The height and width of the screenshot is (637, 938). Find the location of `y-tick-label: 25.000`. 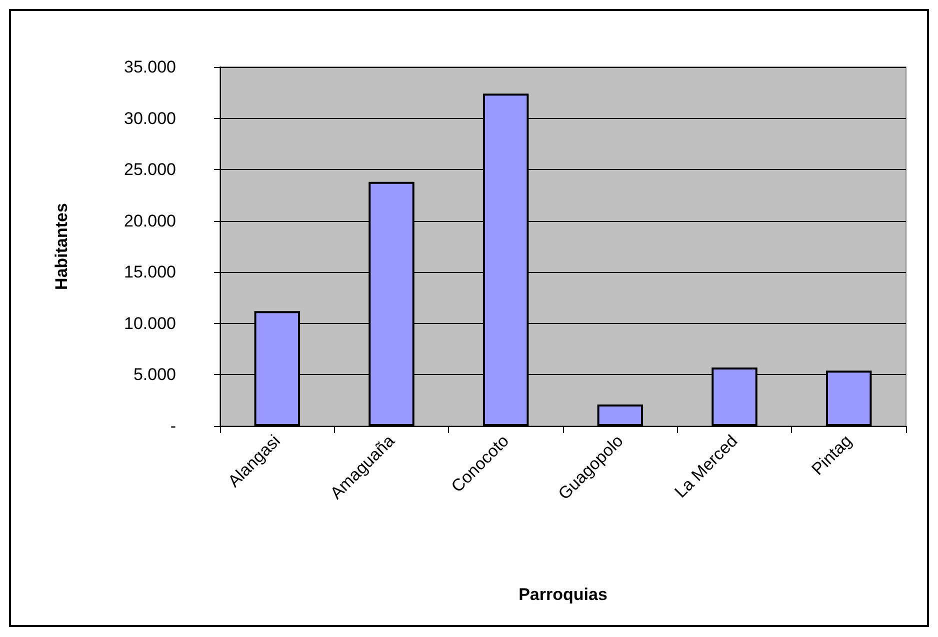

y-tick-label: 25.000 is located at coordinates (150, 170).